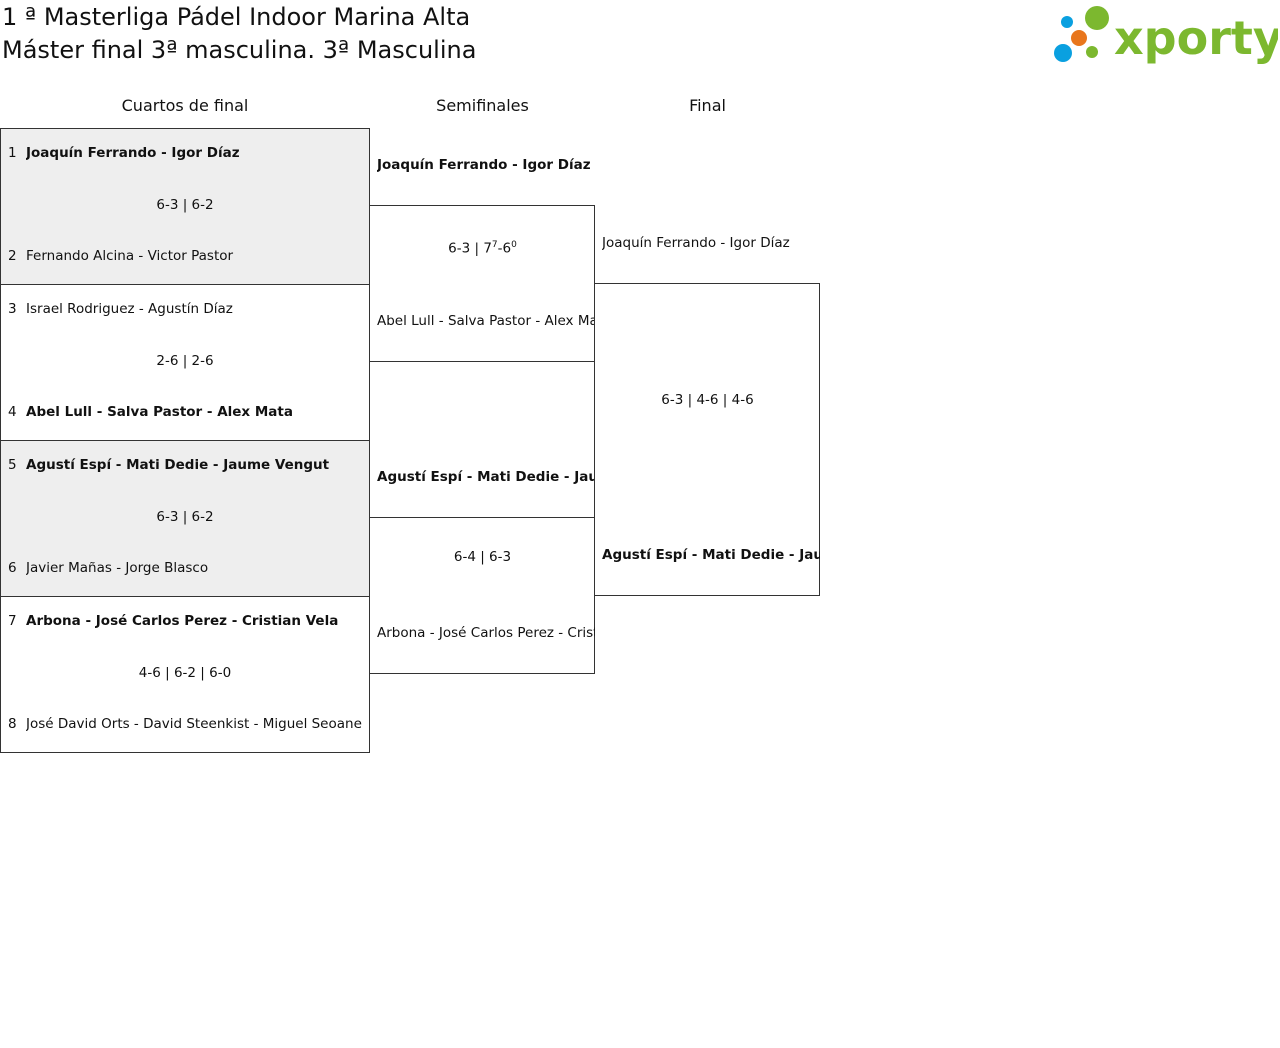  Describe the element at coordinates (12, 568) in the screenshot. I see `seed: 6` at that location.